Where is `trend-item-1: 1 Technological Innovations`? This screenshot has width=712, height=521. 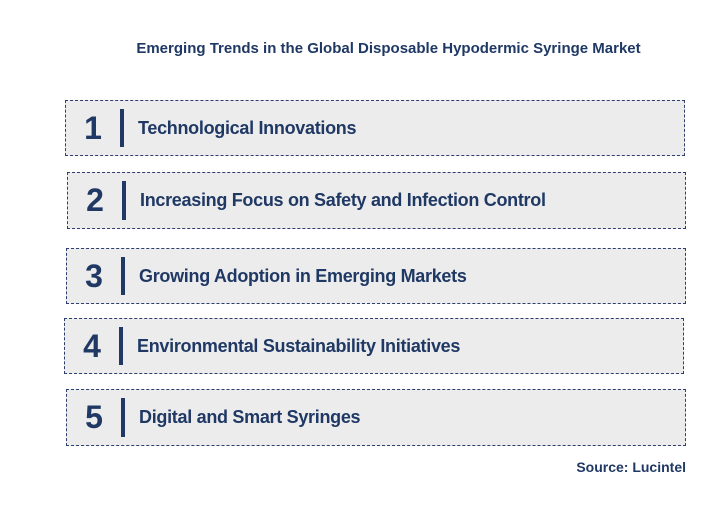 trend-item-1: 1 Technological Innovations is located at coordinates (375, 128).